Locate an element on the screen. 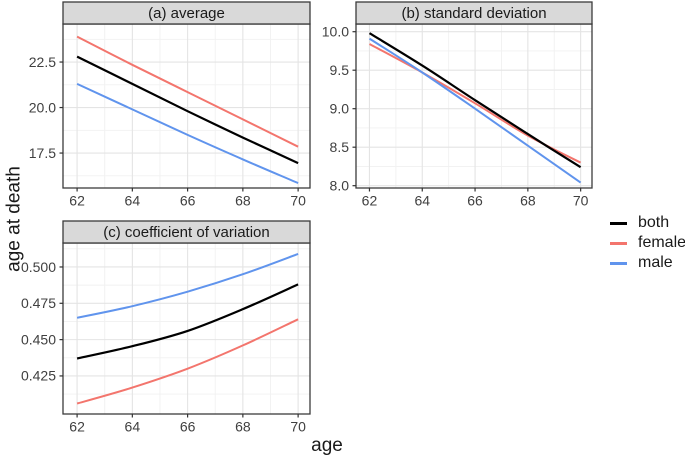 The image size is (685, 457). y-tick-label: 0.425 is located at coordinates (38, 376).